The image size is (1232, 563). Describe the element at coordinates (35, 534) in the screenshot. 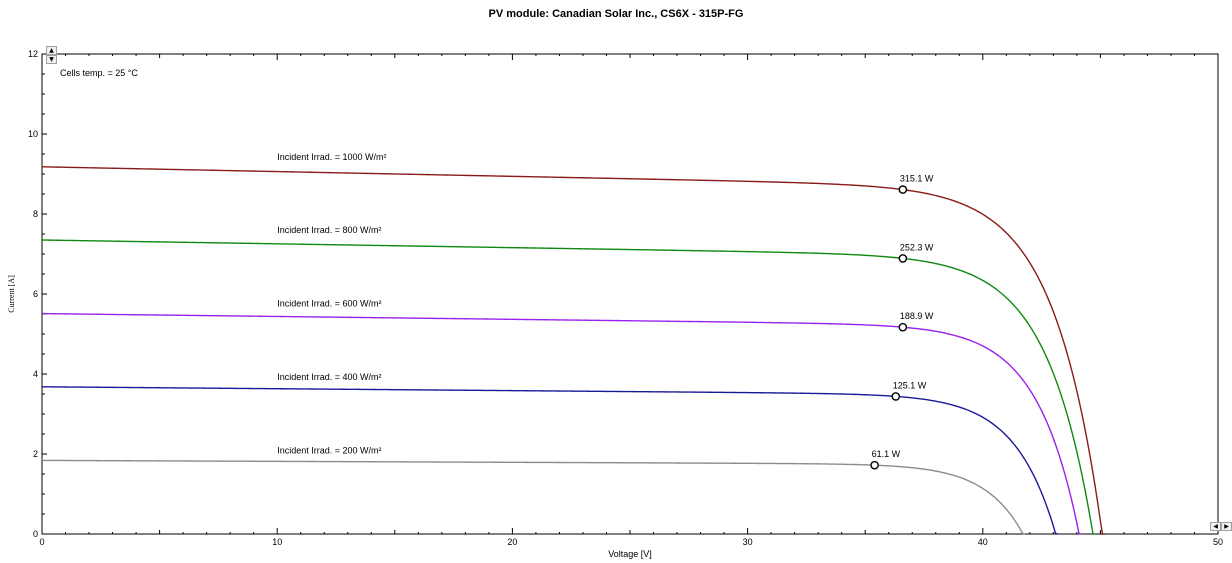

I see `y-tick-label: 0` at that location.